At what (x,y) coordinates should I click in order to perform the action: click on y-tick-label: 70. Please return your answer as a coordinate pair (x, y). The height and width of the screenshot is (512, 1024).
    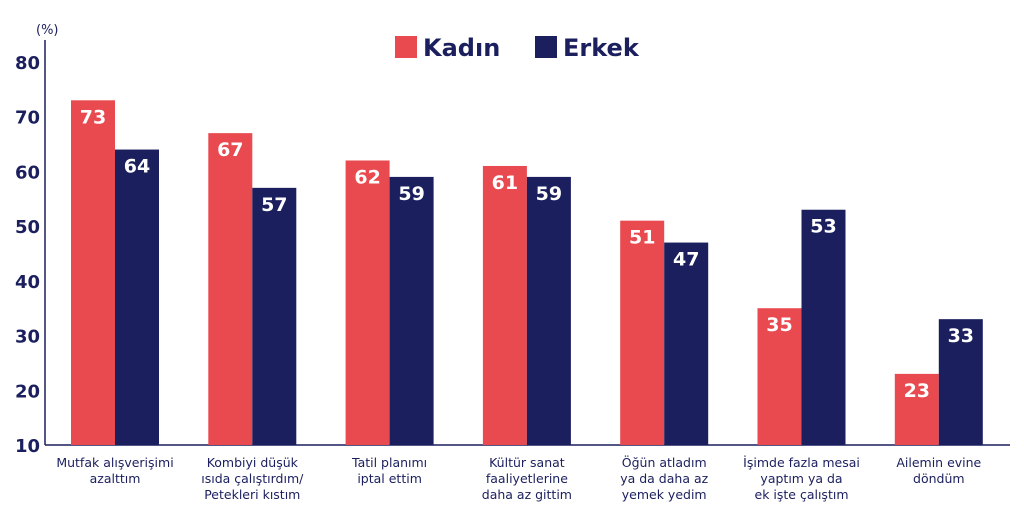
    Looking at the image, I should click on (27, 118).